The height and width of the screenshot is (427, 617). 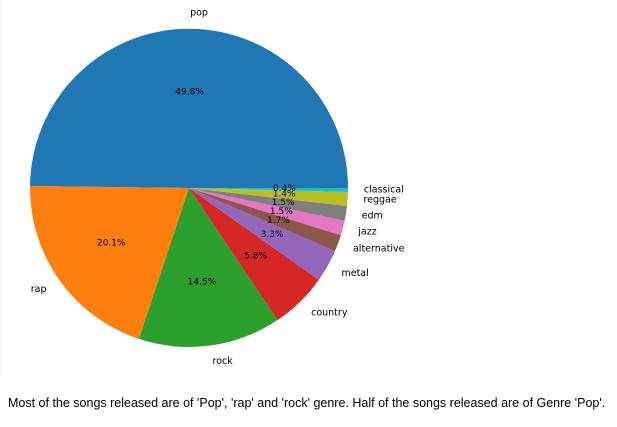 I want to click on pie-slice-jazz, so click(x=267, y=212).